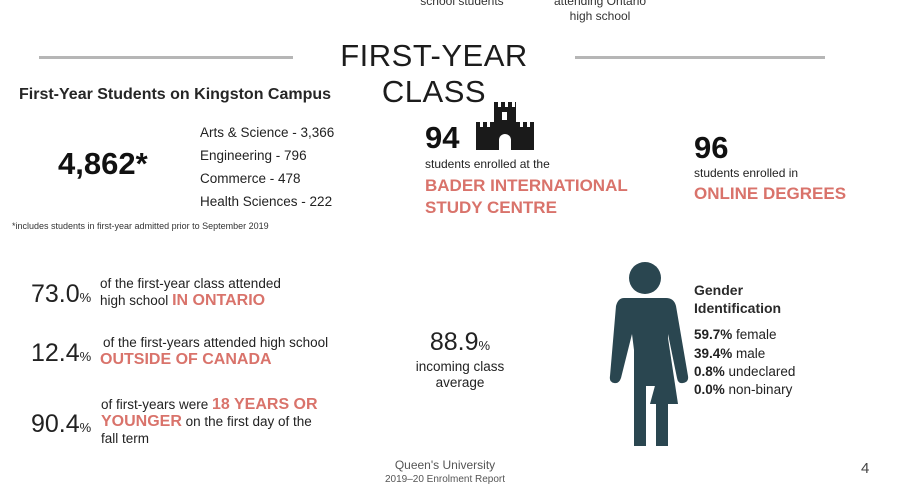  I want to click on faculty-health-sciences: Health Sciences - 222, so click(266, 201).